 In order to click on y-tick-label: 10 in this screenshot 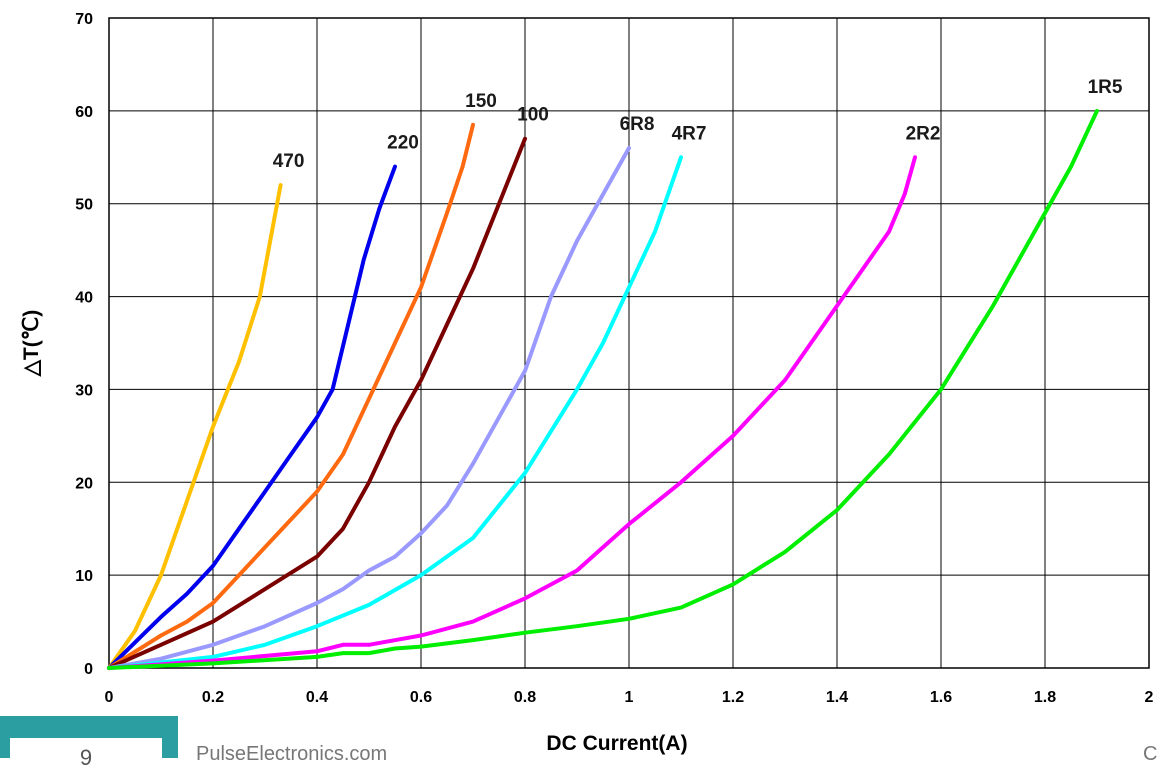, I will do `click(84, 576)`.